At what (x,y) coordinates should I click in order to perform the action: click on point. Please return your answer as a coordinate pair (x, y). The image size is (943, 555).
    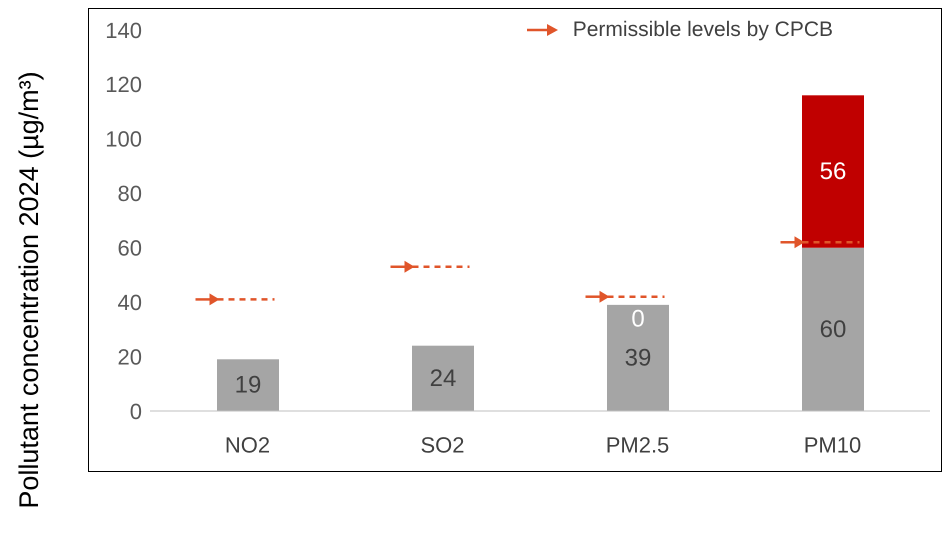
    Looking at the image, I should click on (215, 299).